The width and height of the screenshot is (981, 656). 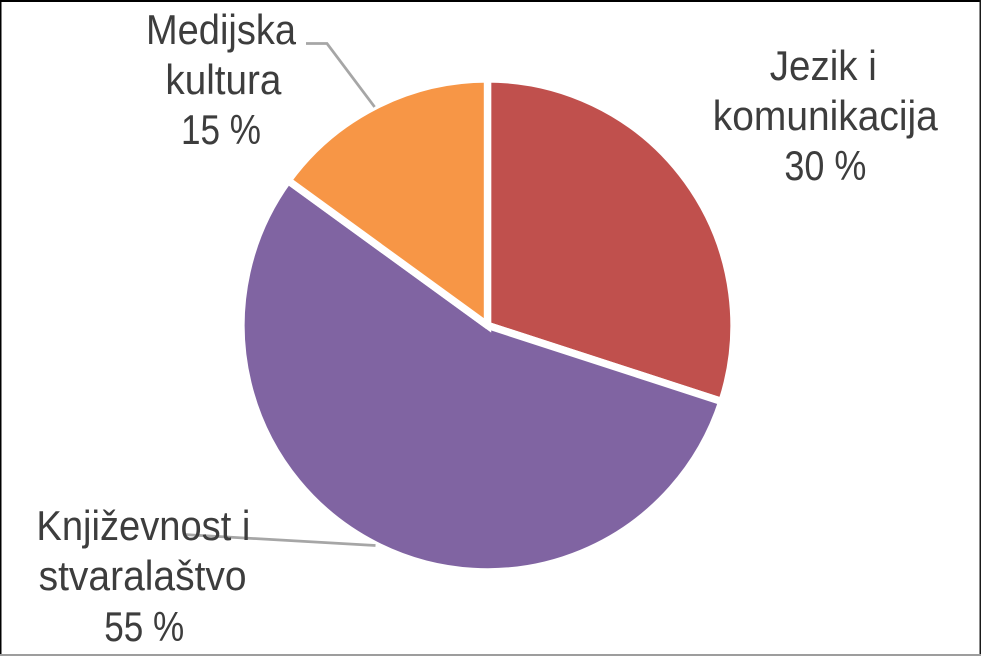 What do you see at coordinates (826, 115) in the screenshot?
I see `svg-text: komunikacija` at bounding box center [826, 115].